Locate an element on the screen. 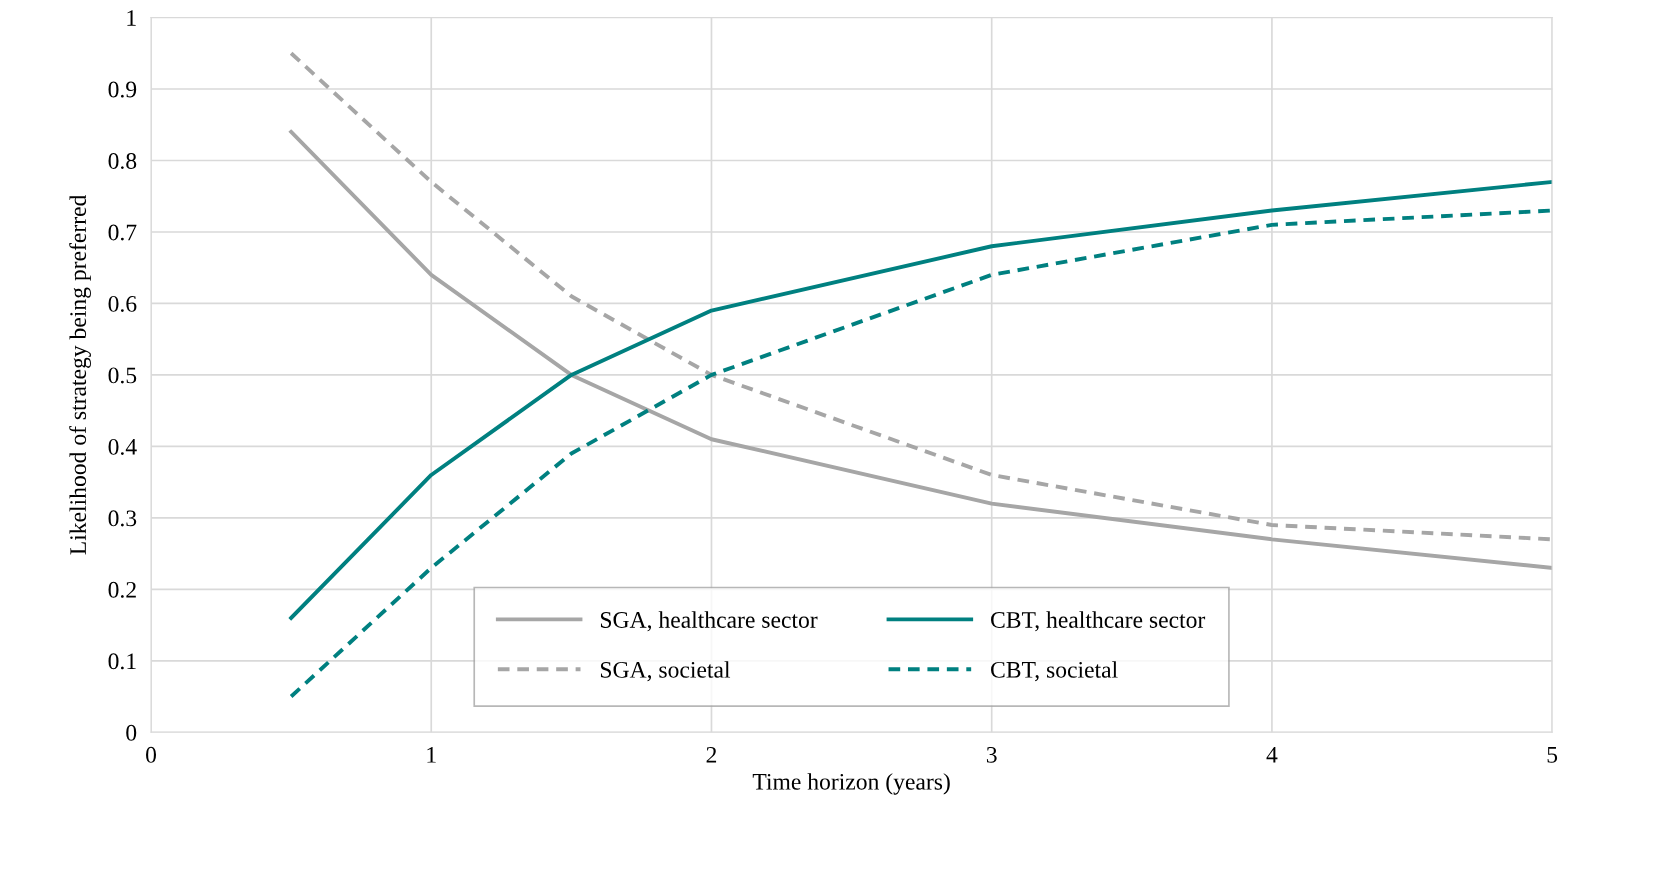 Image resolution: width=1678 pixels, height=877 pixels. y-tick-label: 0.2 is located at coordinates (122, 589).